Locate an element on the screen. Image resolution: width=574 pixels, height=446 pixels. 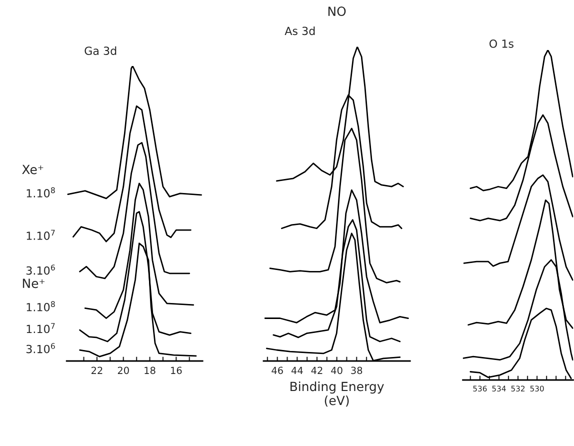
x-tick-label: 20 is located at coordinates (123, 370).